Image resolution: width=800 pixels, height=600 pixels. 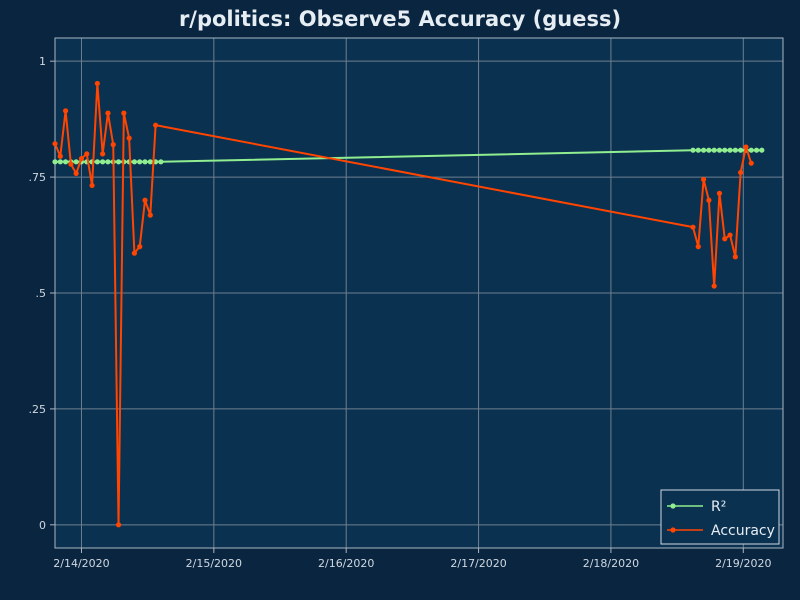 I want to click on legend-item-1: Accuracy, so click(x=721, y=531).